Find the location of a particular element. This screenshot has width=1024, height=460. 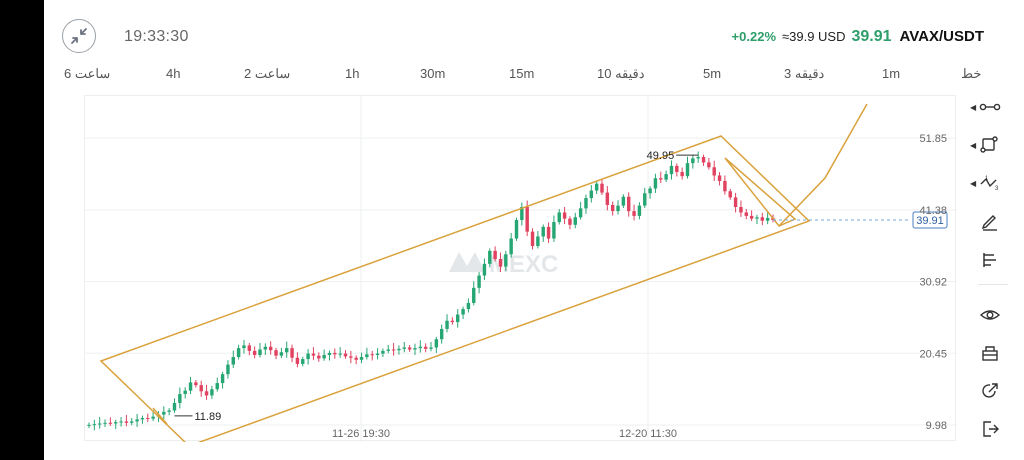

tool-indicators is located at coordinates (990, 260).